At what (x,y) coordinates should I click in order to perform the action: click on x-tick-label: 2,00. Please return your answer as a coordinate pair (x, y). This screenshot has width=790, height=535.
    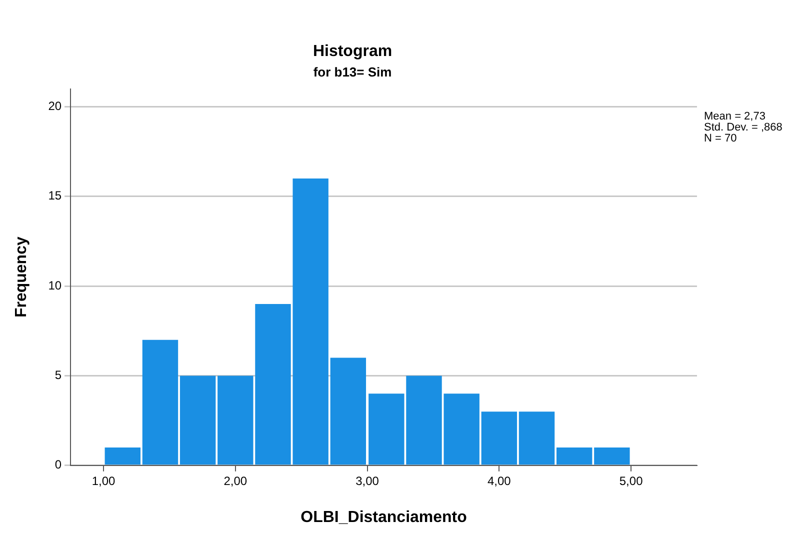
    Looking at the image, I should click on (236, 481).